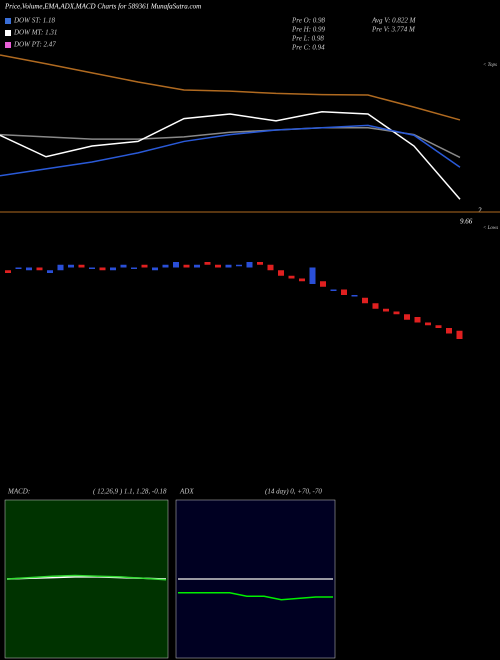 The image size is (500, 660). I want to click on lows-label: < Lows, so click(490, 228).